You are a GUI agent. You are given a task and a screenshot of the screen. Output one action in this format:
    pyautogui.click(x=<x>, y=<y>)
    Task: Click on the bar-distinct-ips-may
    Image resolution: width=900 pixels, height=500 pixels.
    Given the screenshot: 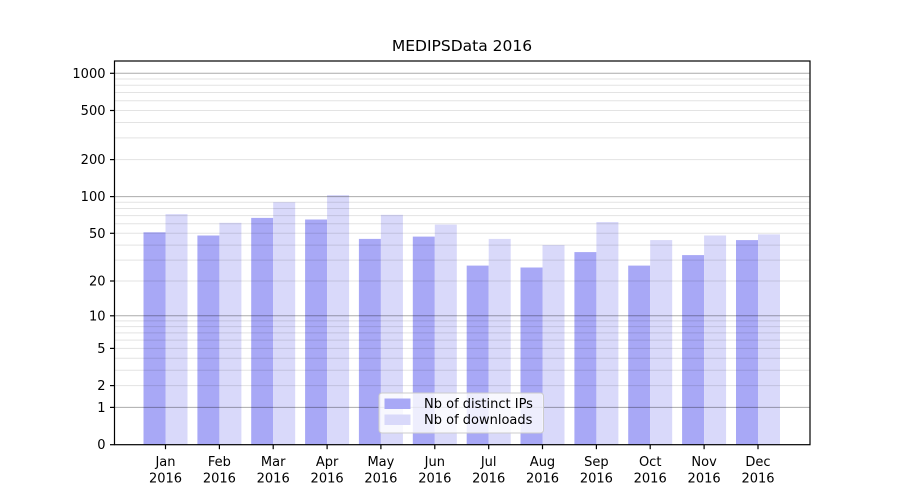 What is the action you would take?
    pyautogui.click(x=369, y=341)
    